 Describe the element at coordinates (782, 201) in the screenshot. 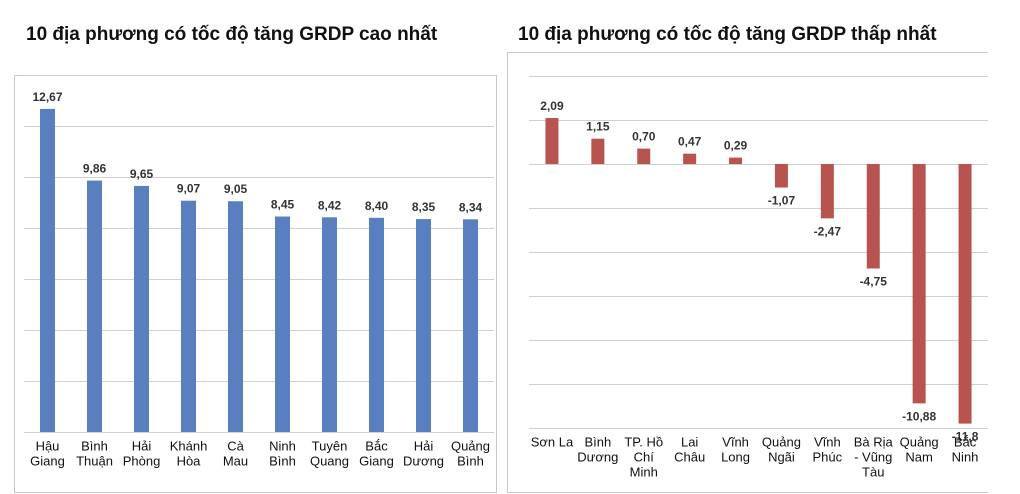

I see `data-label: -1,07` at that location.